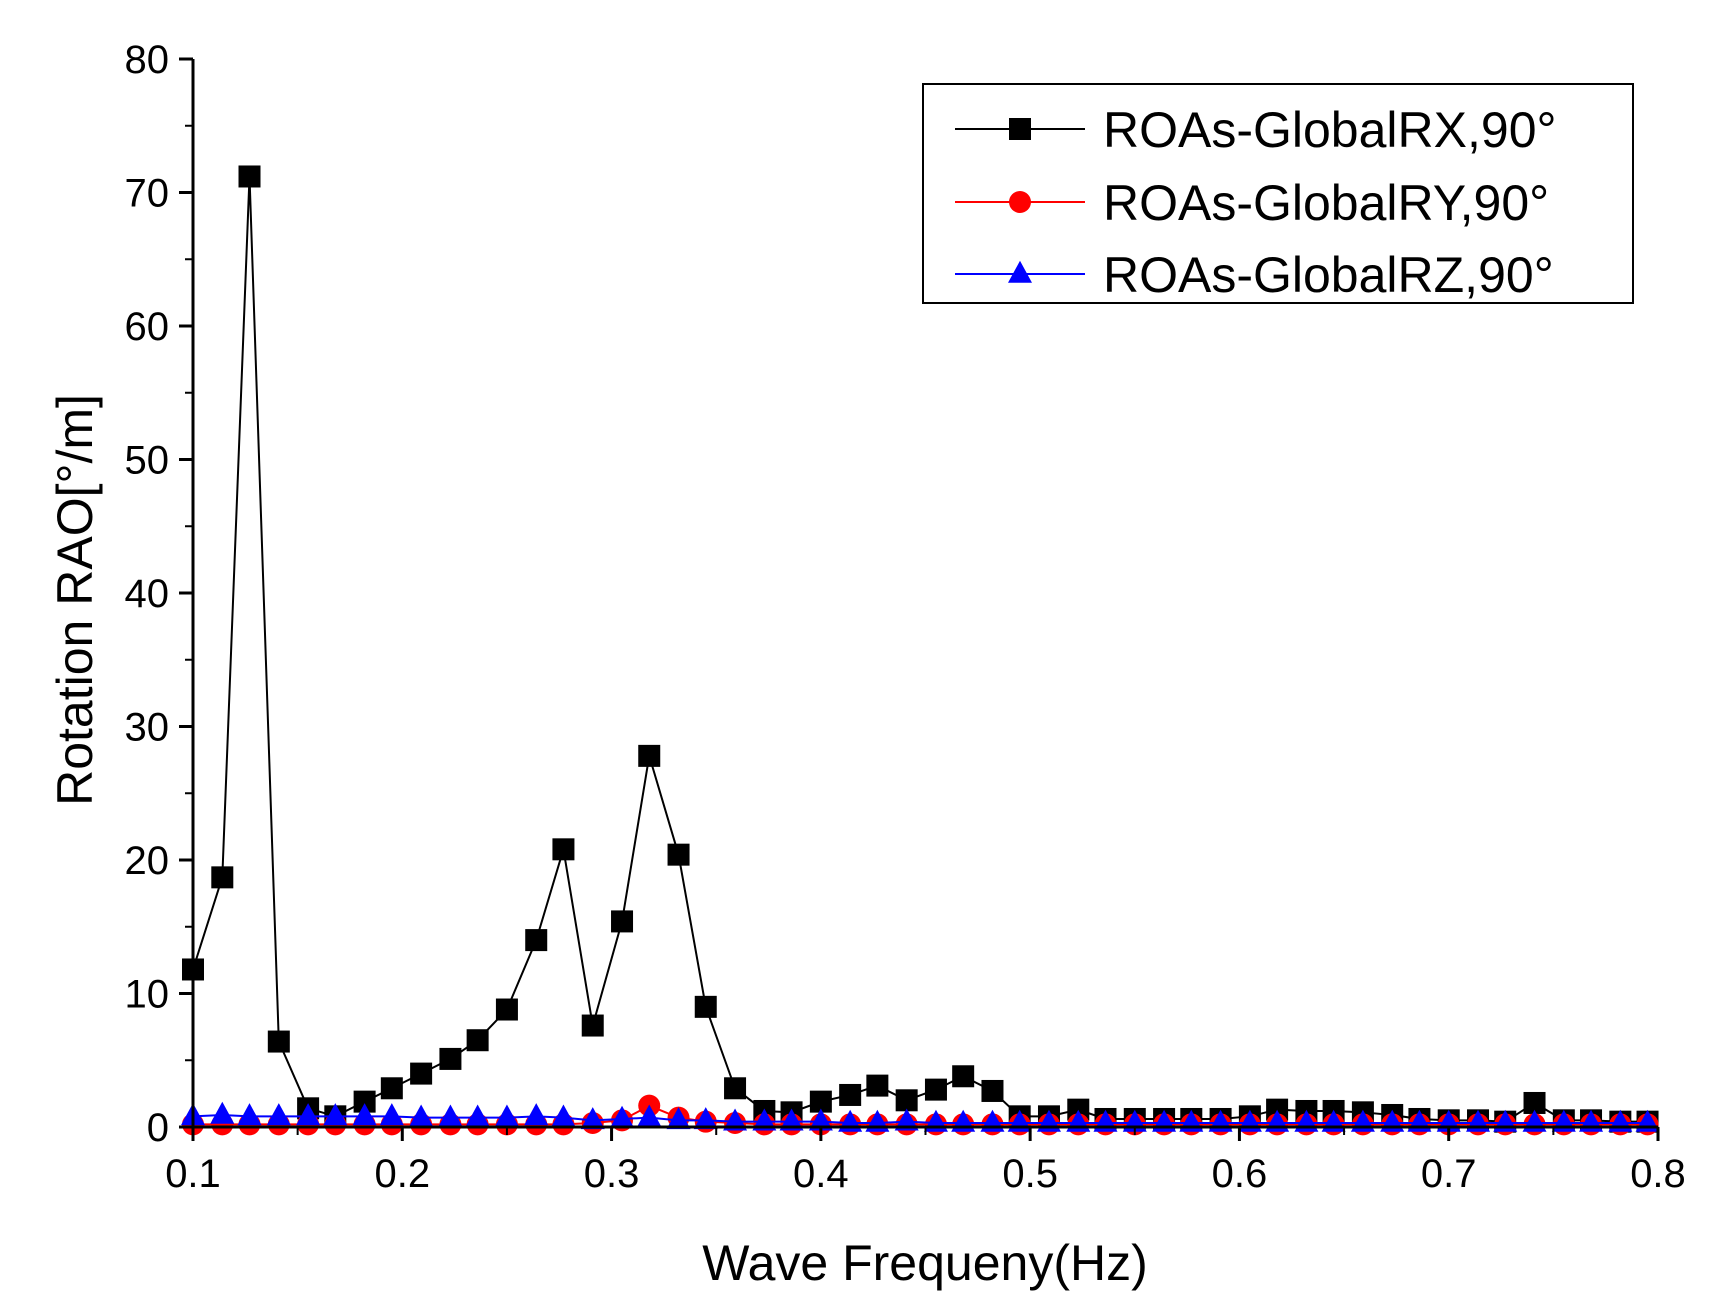  What do you see at coordinates (1658, 1174) in the screenshot?
I see `x-tick-label: 0.8` at bounding box center [1658, 1174].